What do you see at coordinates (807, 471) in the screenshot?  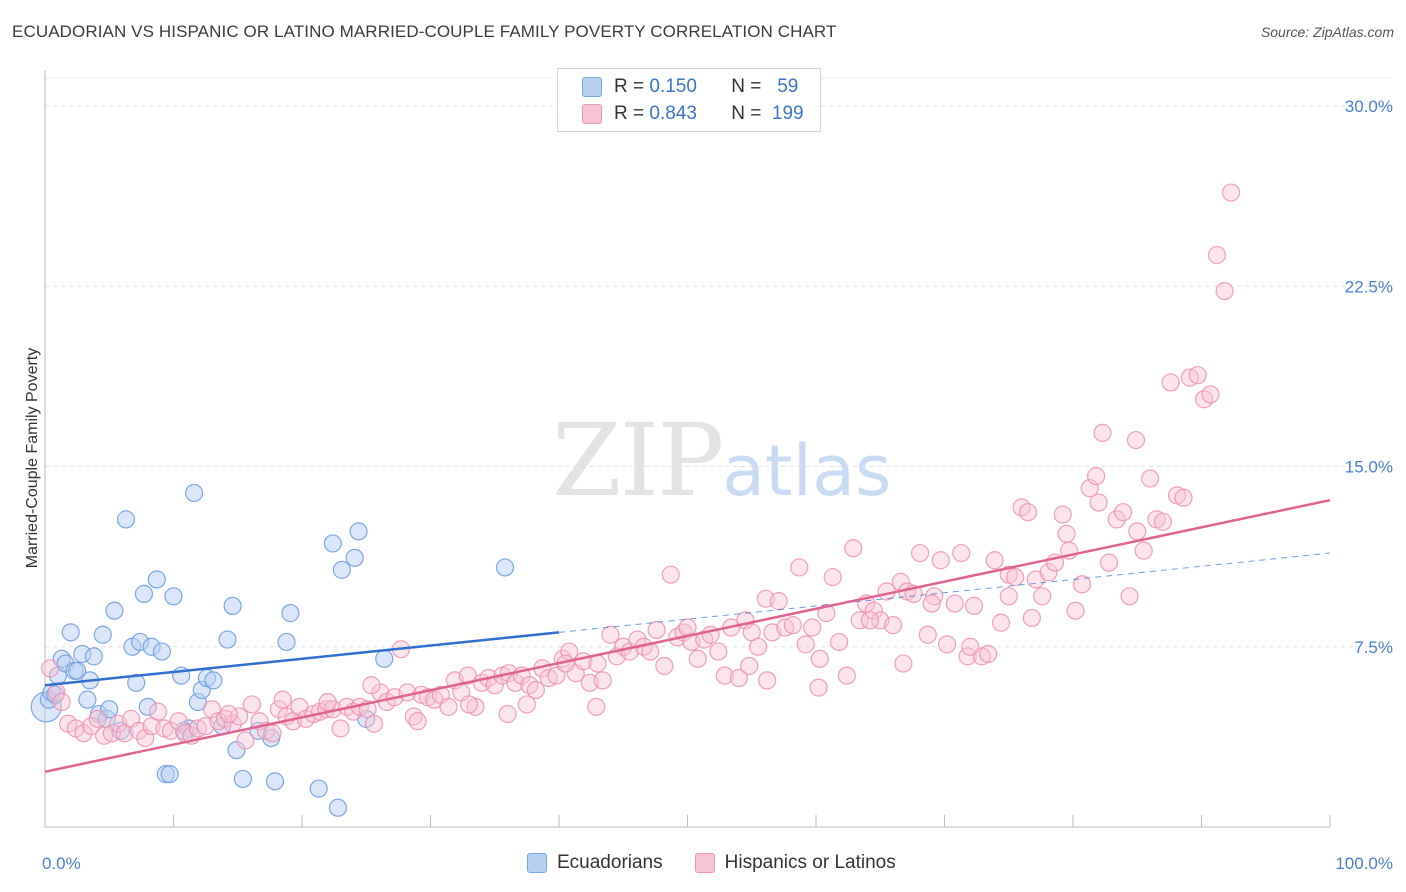 I see `watermark-atlas: atlas` at bounding box center [807, 471].